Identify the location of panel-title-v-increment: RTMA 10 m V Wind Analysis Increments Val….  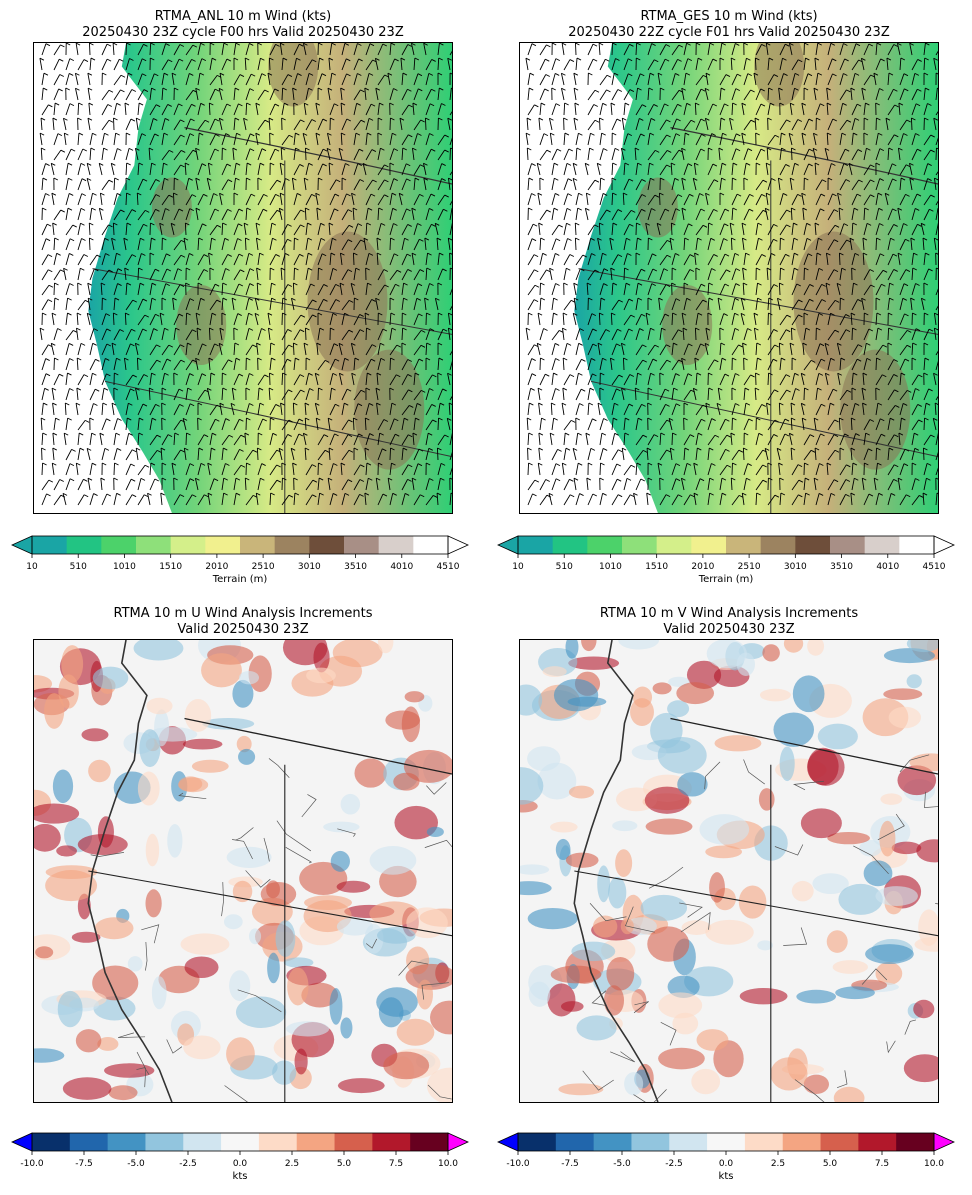
(729, 622).